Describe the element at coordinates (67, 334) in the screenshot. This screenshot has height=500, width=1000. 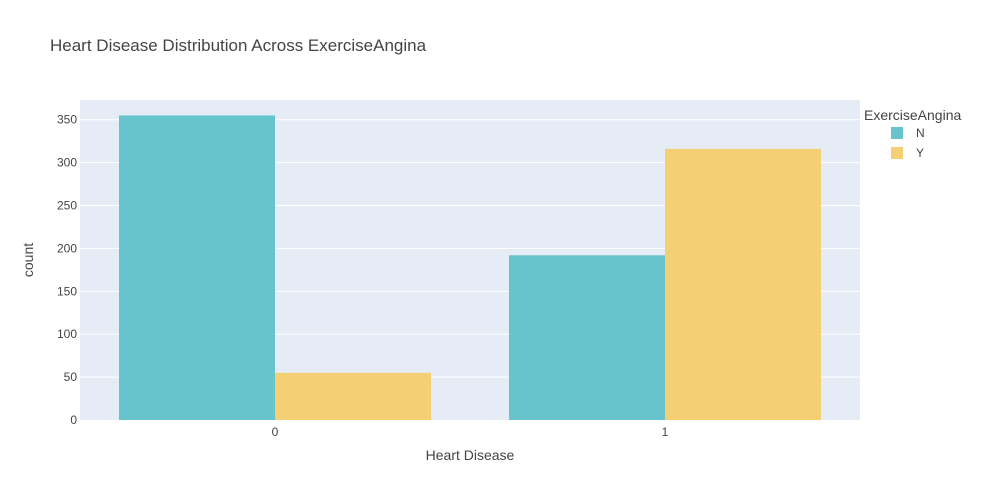
I see `y-tick-label: 100` at that location.